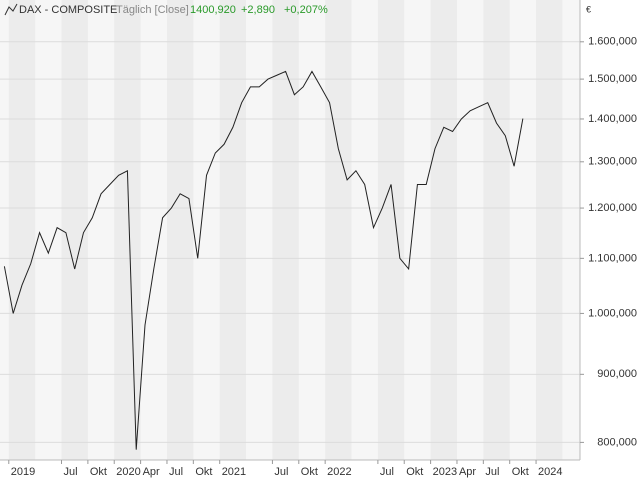 This screenshot has width=640, height=485. Describe the element at coordinates (550, 472) in the screenshot. I see `x-tick-label: 2024` at that location.